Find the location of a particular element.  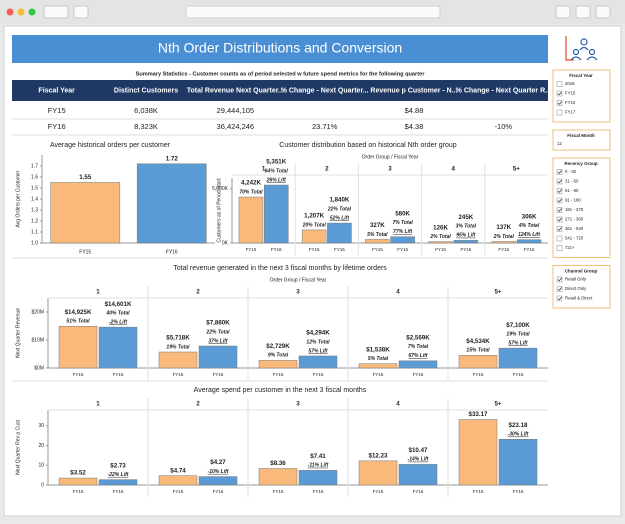

group-header: 1 is located at coordinates (98, 404).